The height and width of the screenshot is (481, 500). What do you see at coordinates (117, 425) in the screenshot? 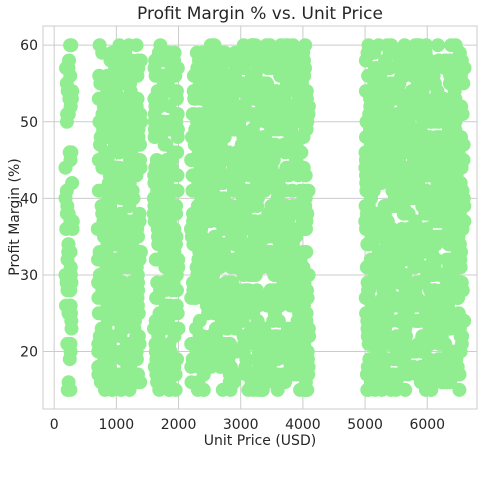
I see `x-tick-label: 1000` at bounding box center [117, 425].